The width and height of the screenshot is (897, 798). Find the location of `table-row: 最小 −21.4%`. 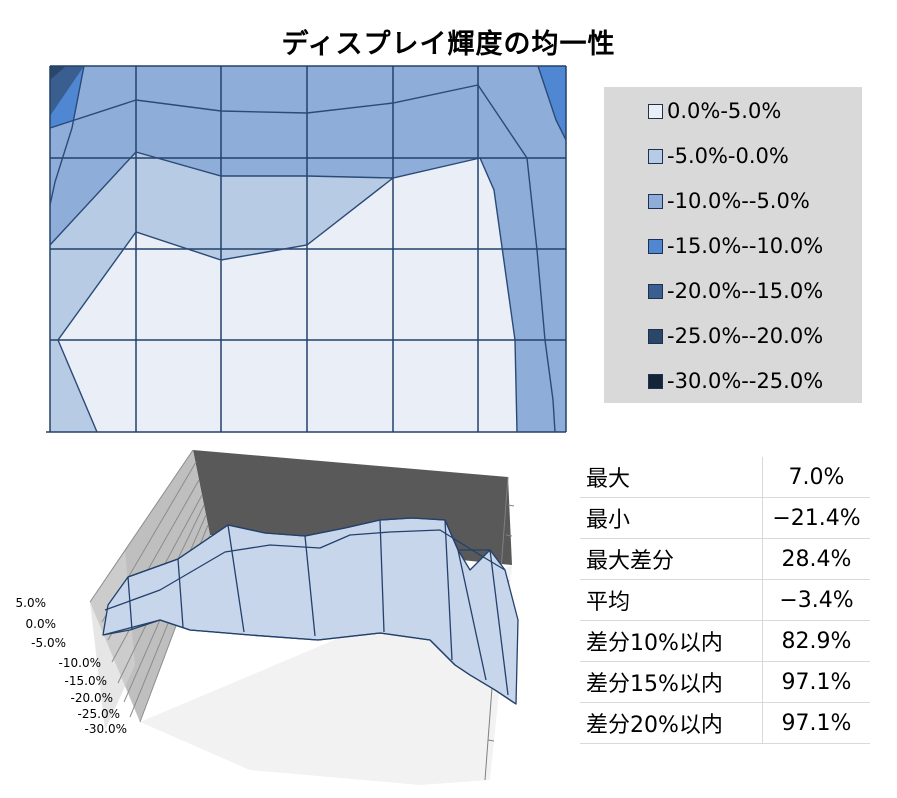

table-row: 最小 −21.4% is located at coordinates (725, 518).